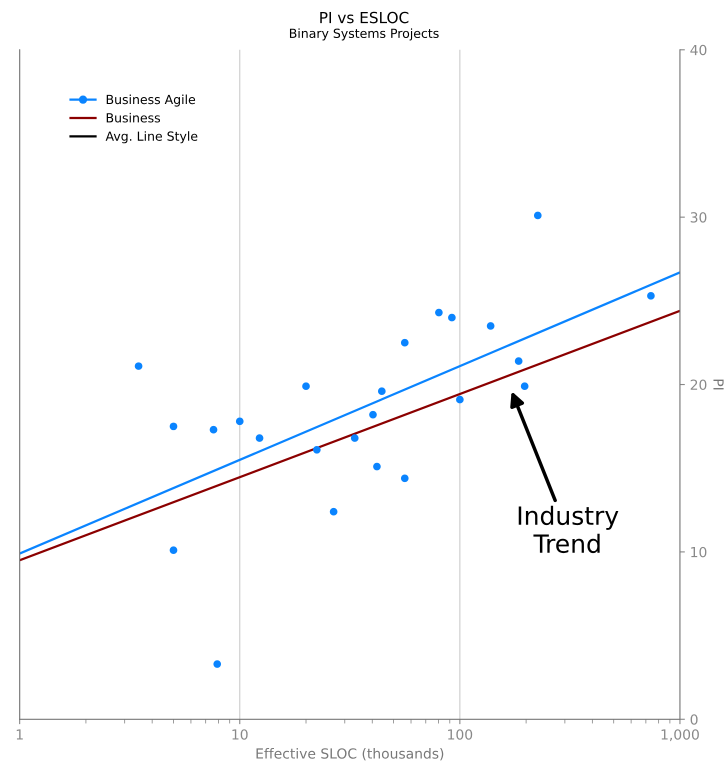 The height and width of the screenshot is (766, 728). What do you see at coordinates (364, 34) in the screenshot?
I see `chart-subtitle: Binary Systems Projects` at bounding box center [364, 34].